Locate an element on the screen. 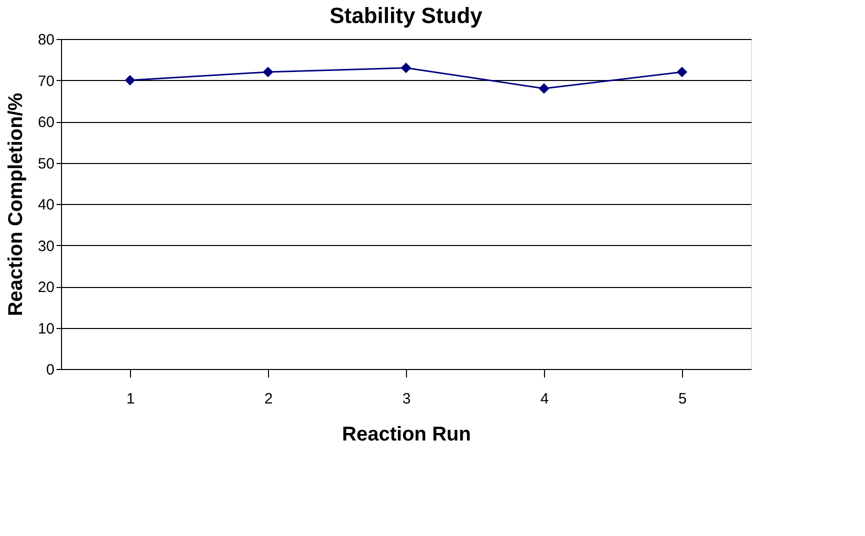 This screenshot has width=865, height=536. y-tick-label: 30 is located at coordinates (46, 246).